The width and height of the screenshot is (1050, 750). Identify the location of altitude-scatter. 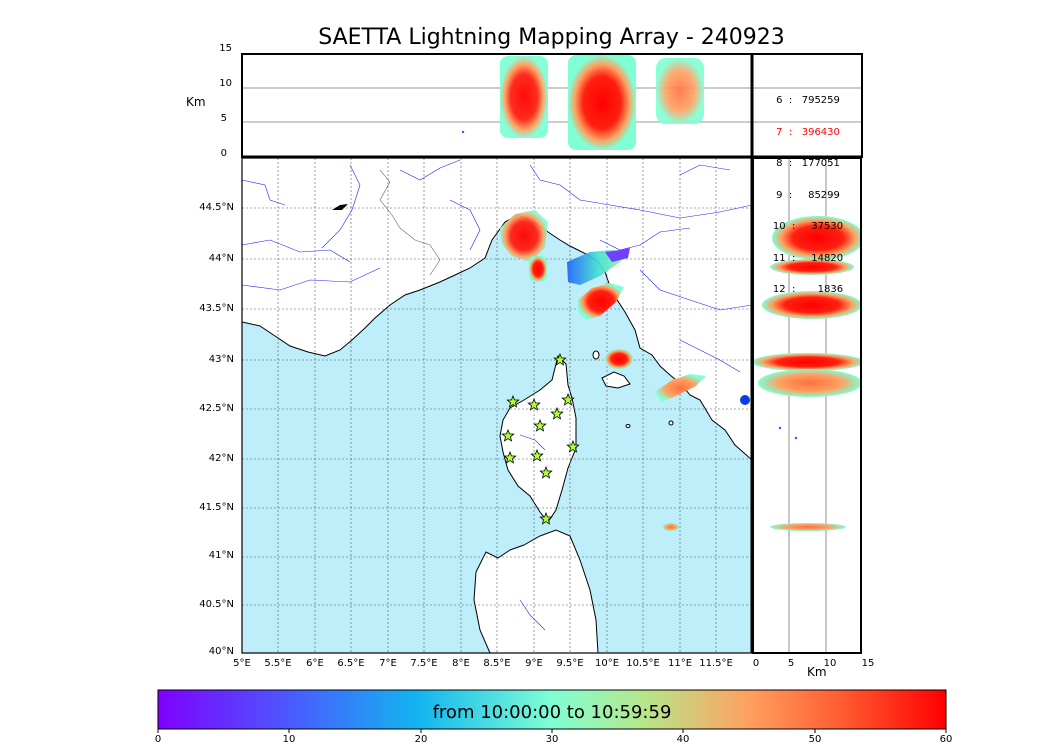
(582, 102).